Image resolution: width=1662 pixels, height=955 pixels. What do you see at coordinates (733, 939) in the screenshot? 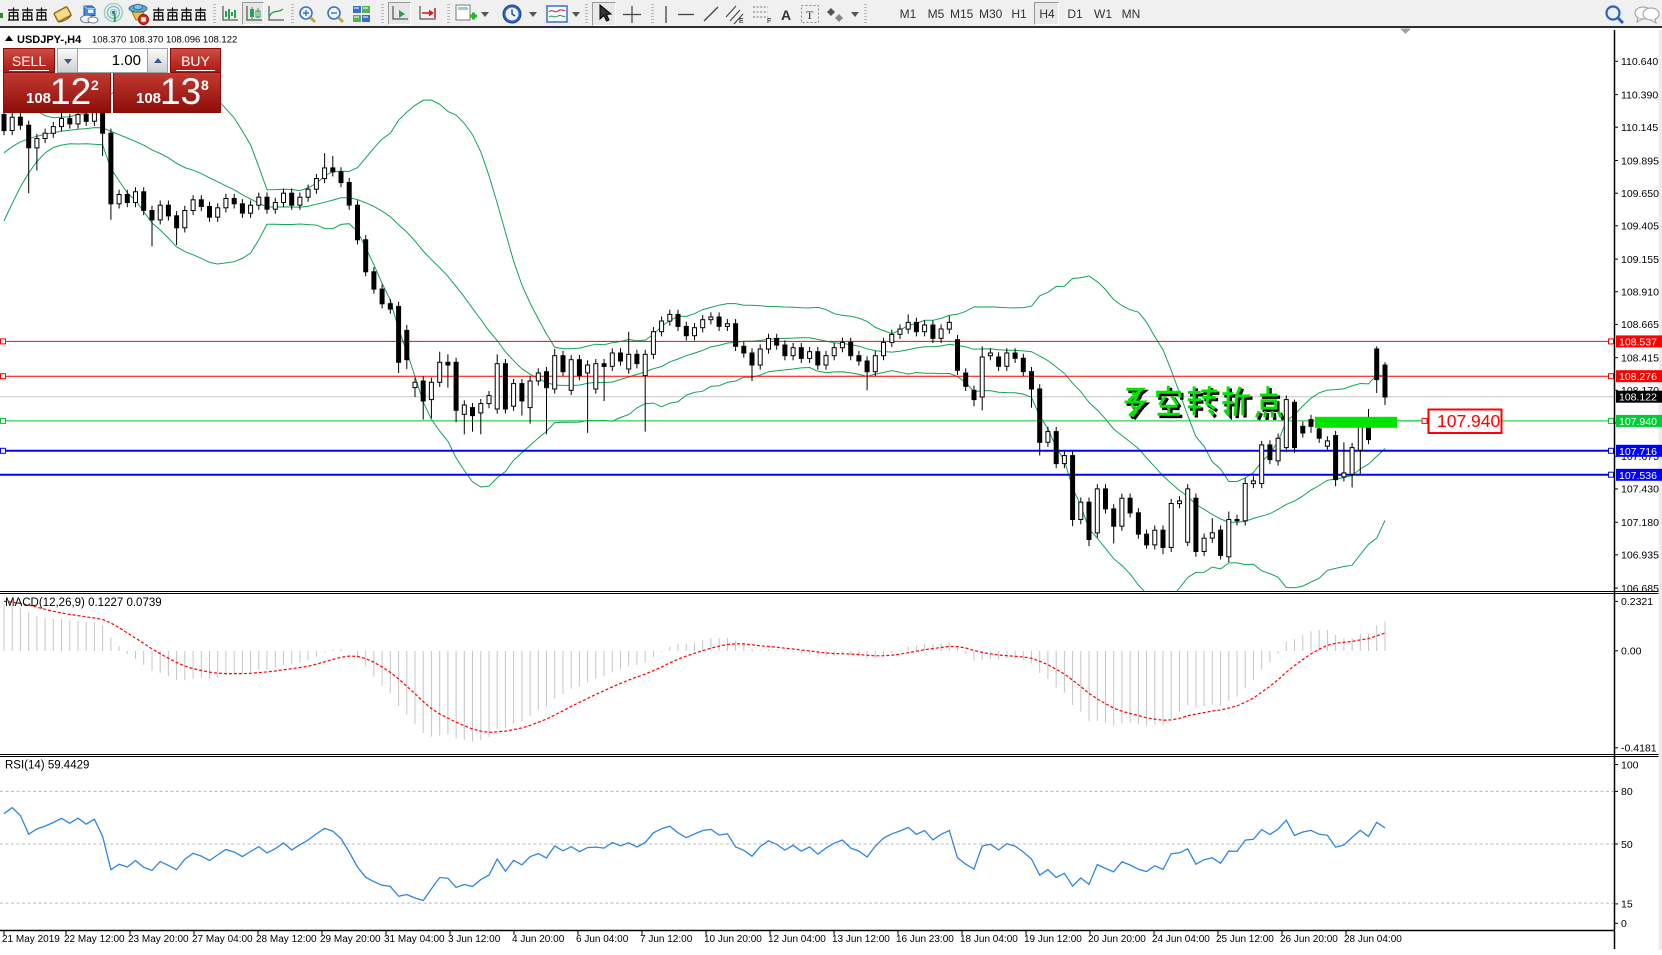
I see `svg-text: 10 Jun 20:00` at bounding box center [733, 939].